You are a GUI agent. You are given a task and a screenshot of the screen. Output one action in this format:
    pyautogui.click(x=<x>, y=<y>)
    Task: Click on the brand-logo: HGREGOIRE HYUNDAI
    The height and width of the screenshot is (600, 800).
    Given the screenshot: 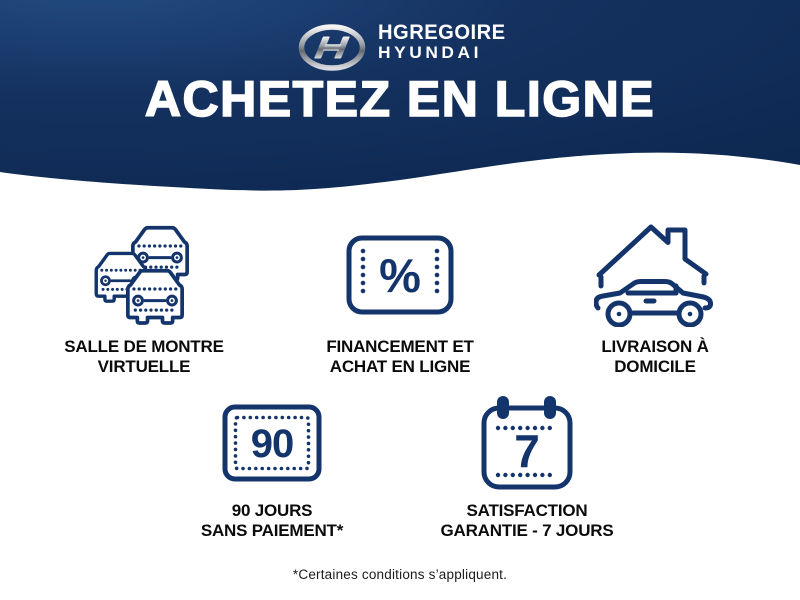 What is the action you would take?
    pyautogui.click(x=403, y=41)
    